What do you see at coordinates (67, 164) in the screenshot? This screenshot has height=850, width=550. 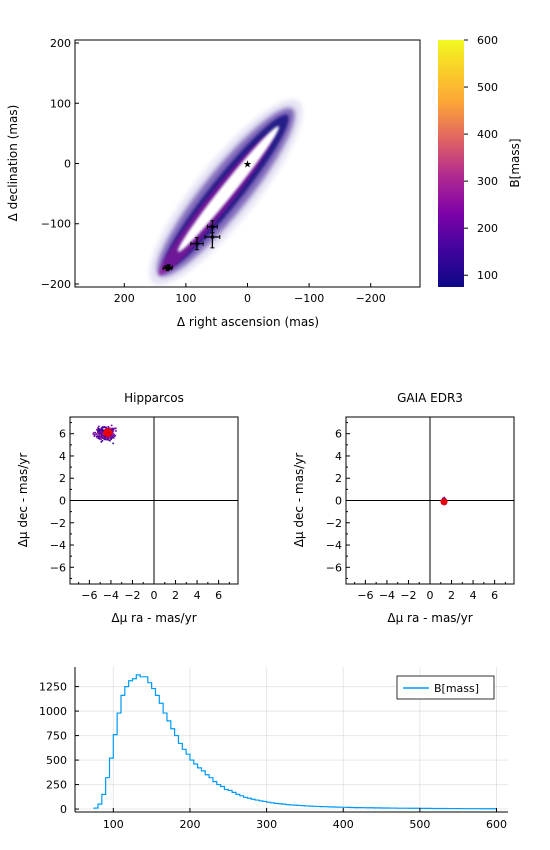 I see `orbit-y-tick-label: 0` at bounding box center [67, 164].